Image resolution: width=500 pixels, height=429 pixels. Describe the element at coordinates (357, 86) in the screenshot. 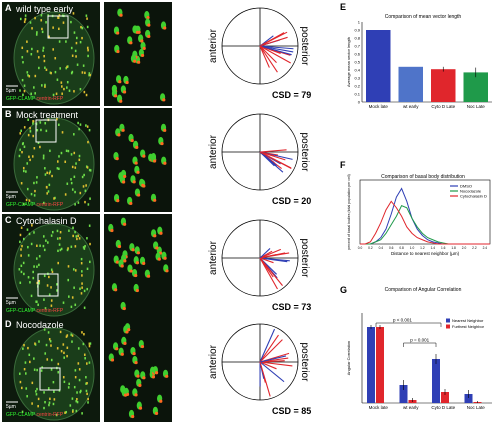

I see `y-tick-label: 0.2` at that location.